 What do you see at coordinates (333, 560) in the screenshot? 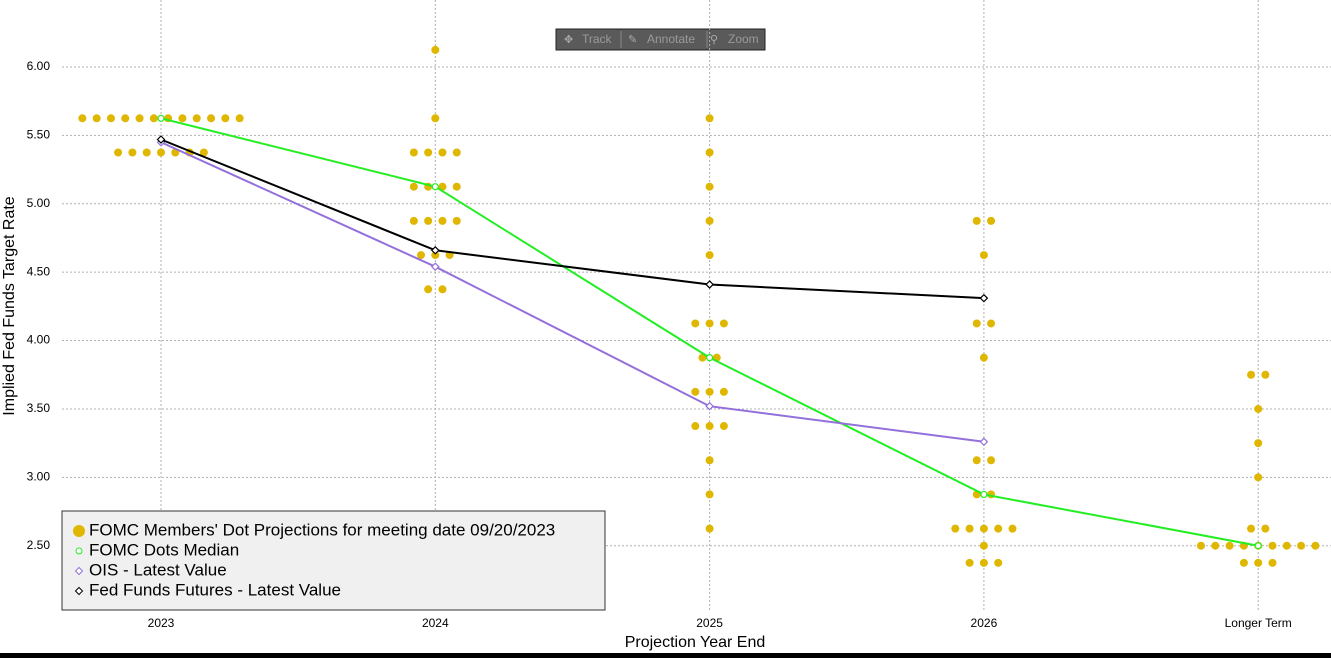
I see `legend` at bounding box center [333, 560].